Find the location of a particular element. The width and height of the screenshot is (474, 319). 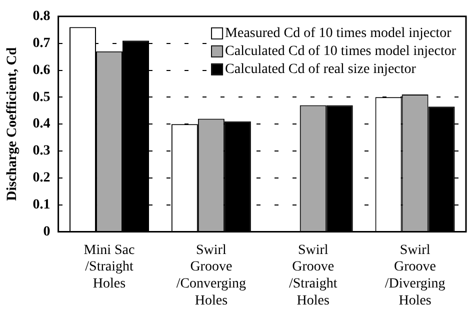

x-tick-label: Swirl Groove /Diverging Holes is located at coordinates (415, 275).